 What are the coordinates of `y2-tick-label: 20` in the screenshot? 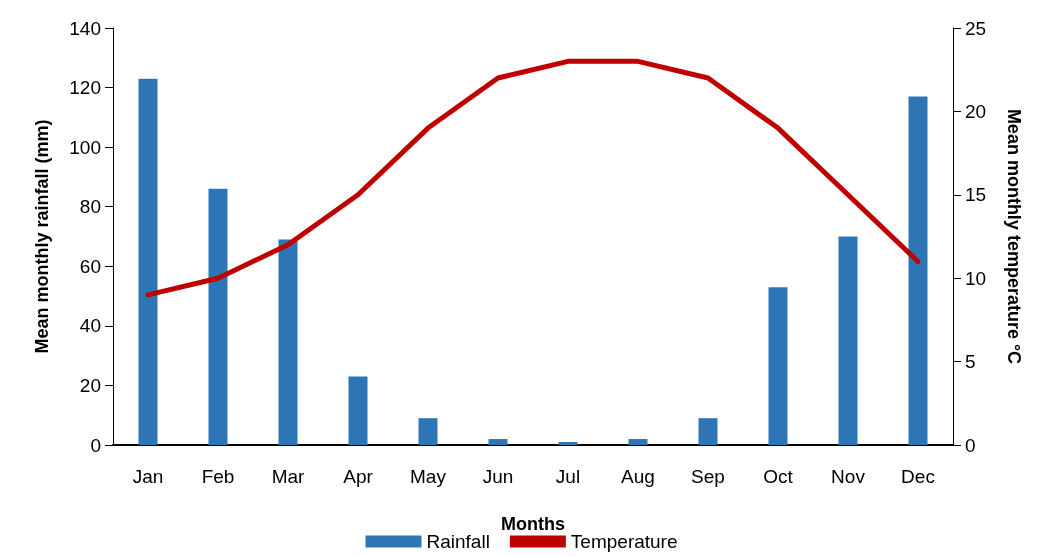 It's located at (976, 111).